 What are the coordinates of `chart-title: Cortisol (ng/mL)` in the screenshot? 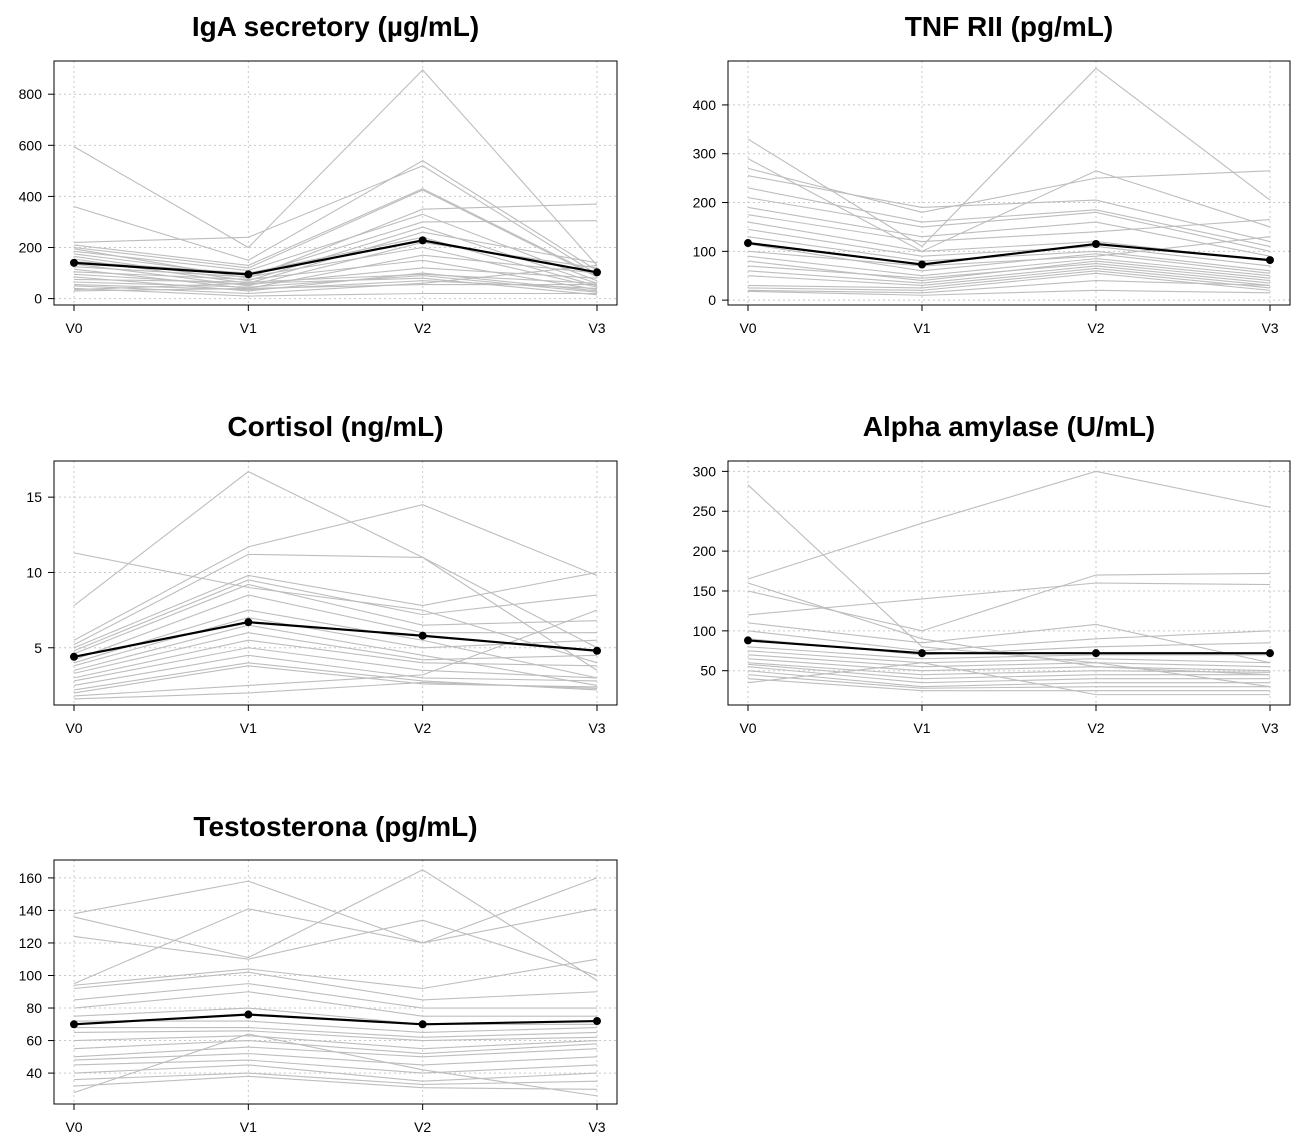 It's located at (335, 426).